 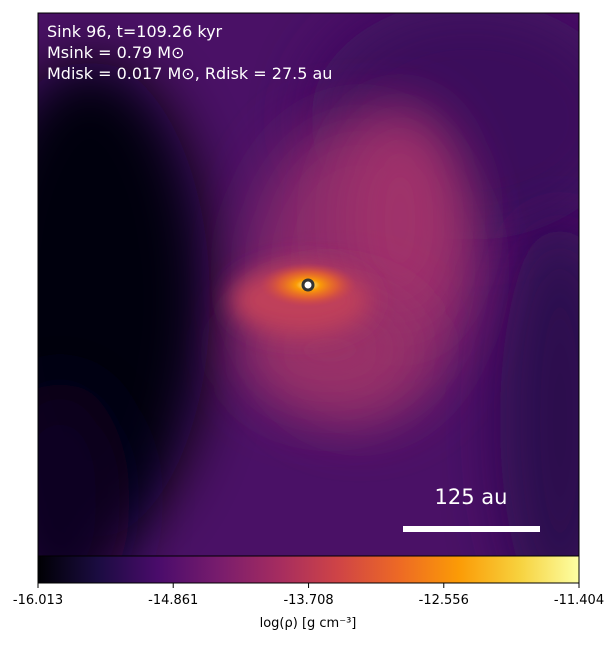 I want to click on colorbar-tick-label: -11.404, so click(x=579, y=600).